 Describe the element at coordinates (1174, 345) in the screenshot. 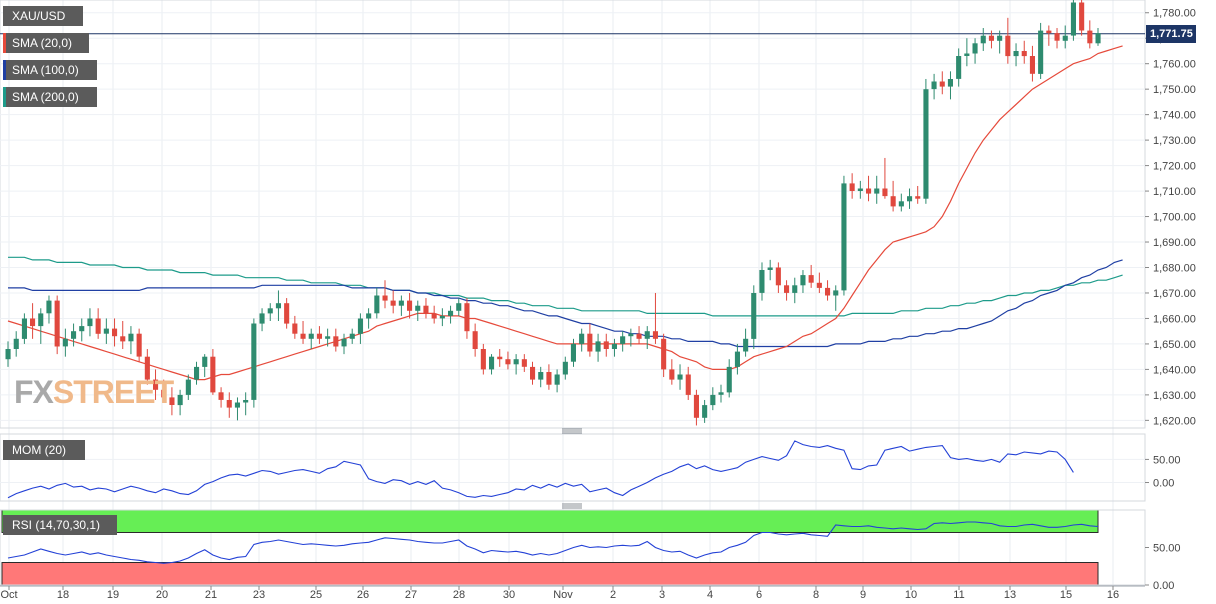

I see `price-tick-label: 1,650.00` at that location.